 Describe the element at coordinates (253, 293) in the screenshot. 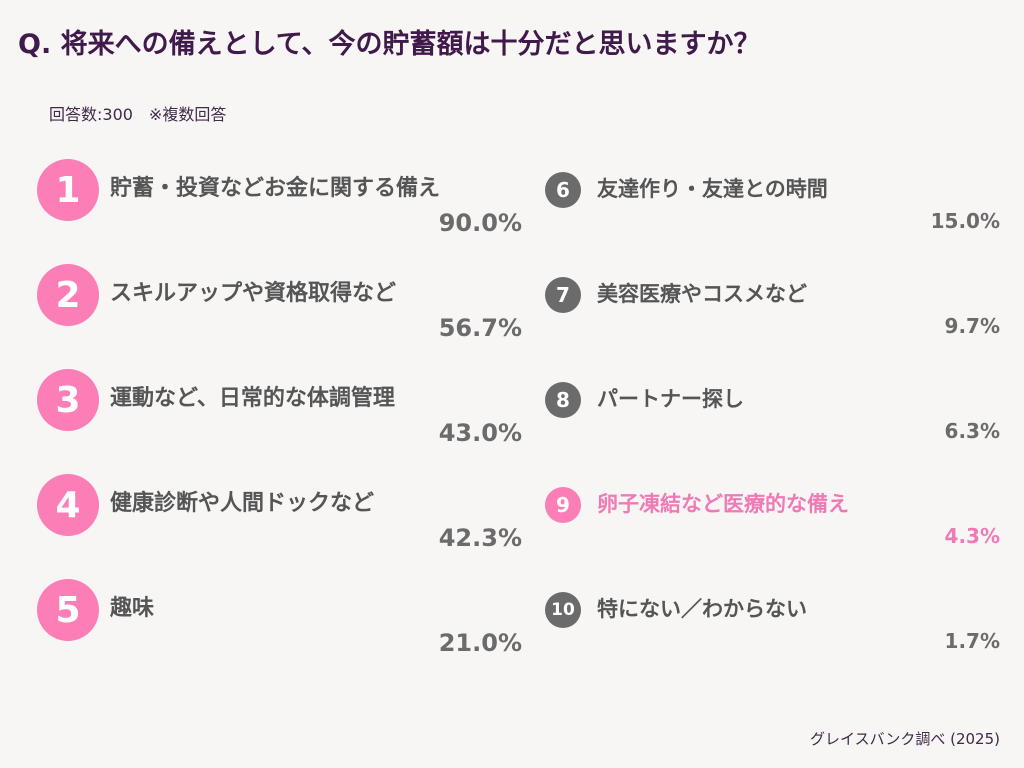

I see `item-label: スキルアップや資格取得など` at that location.